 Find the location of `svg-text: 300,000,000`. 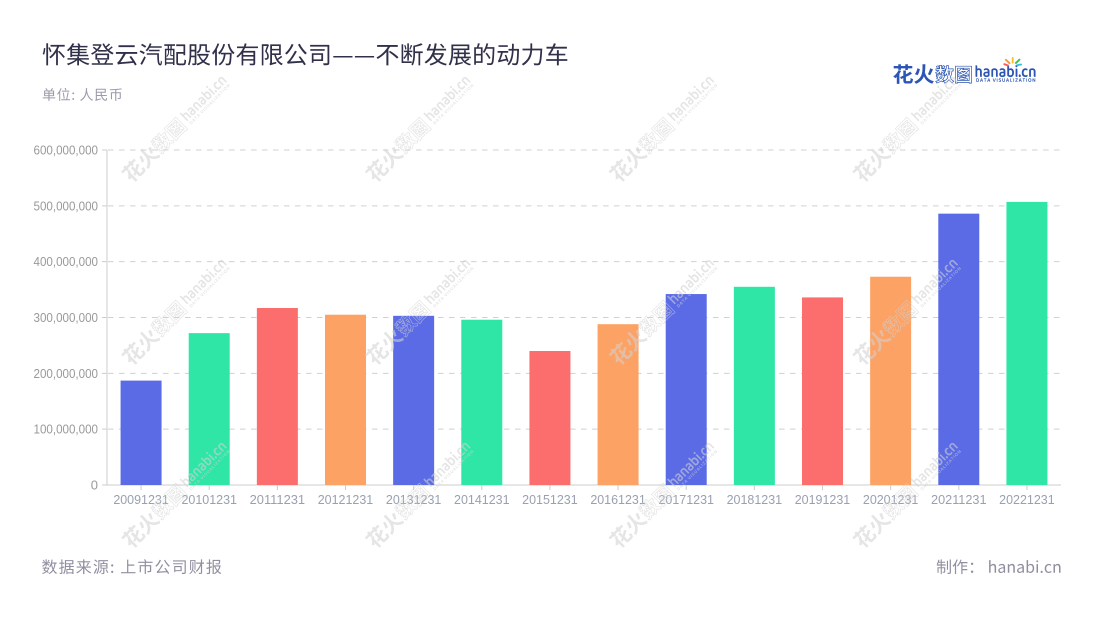

svg-text: 300,000,000 is located at coordinates (66, 317).